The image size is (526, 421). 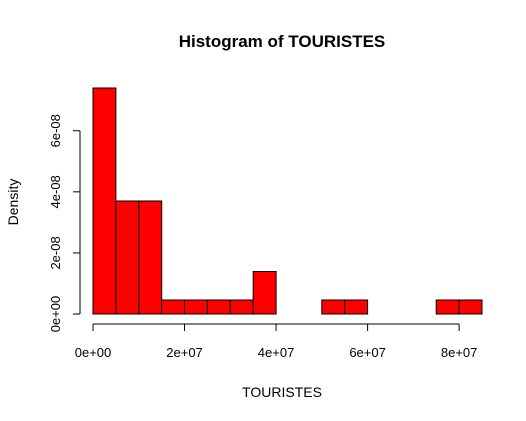 I want to click on chart-title: Histogram of TOURISTES, so click(x=282, y=41).